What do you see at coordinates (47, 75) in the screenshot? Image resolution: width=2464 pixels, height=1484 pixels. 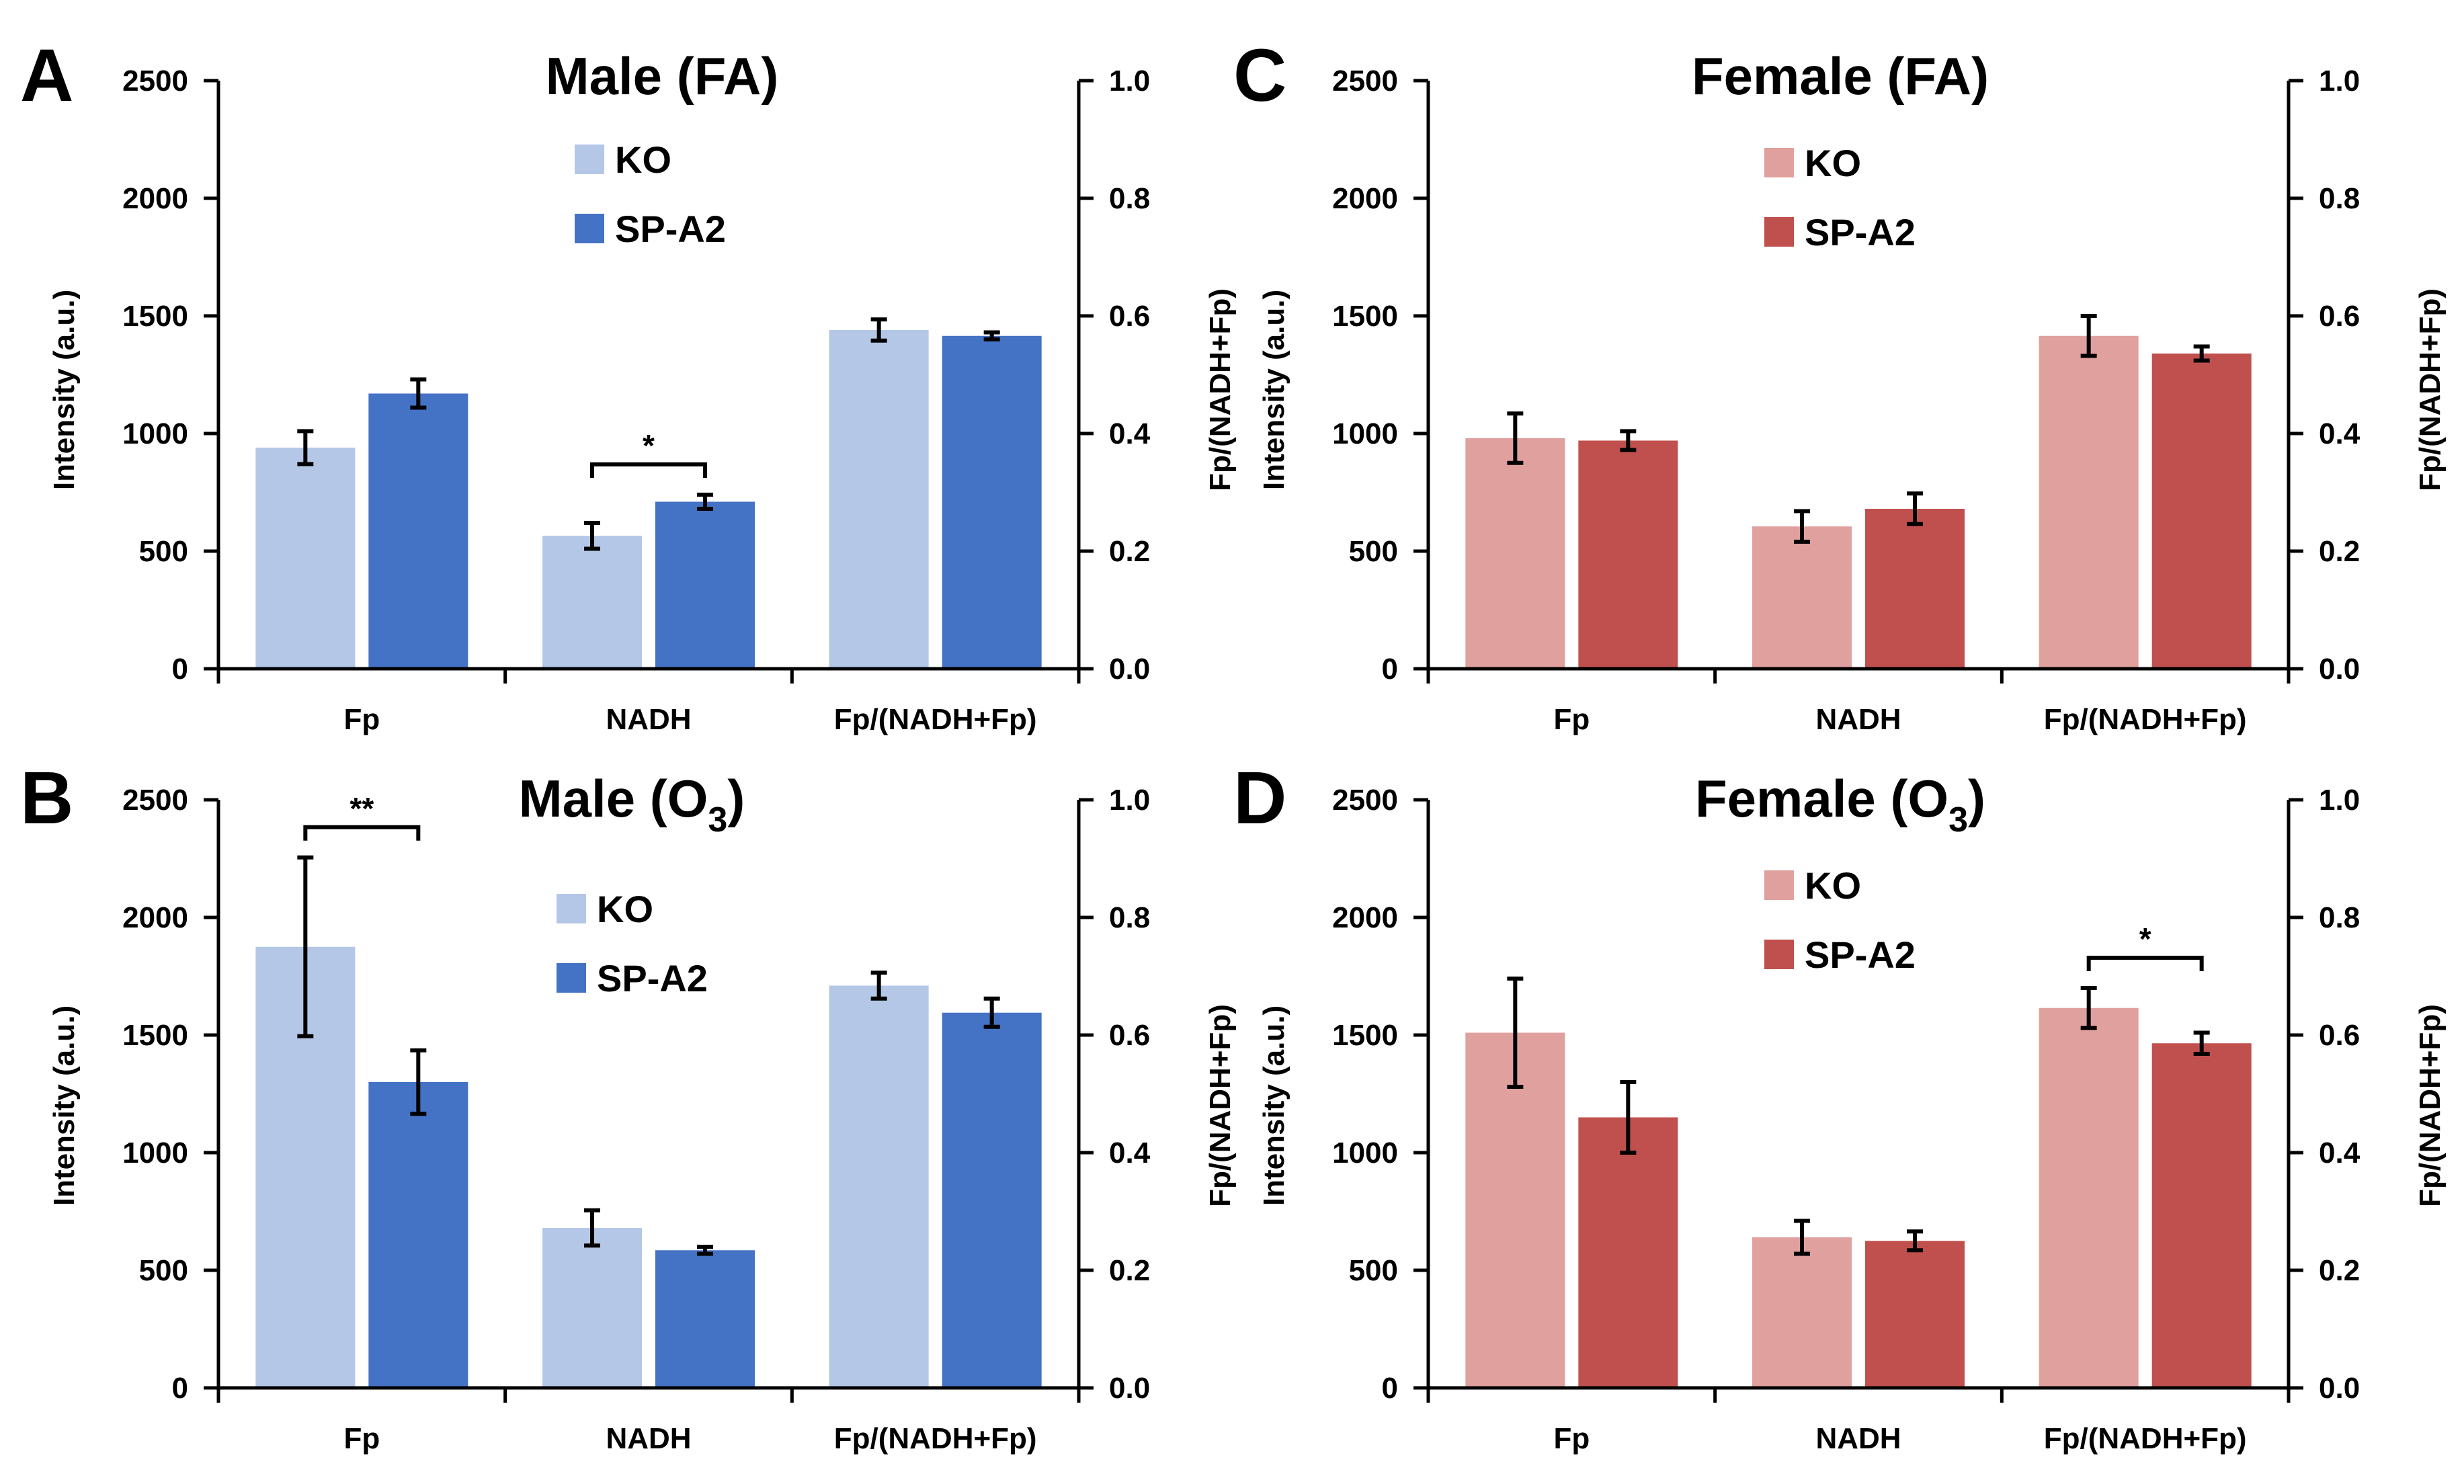 I see `panel-letter: A` at bounding box center [47, 75].